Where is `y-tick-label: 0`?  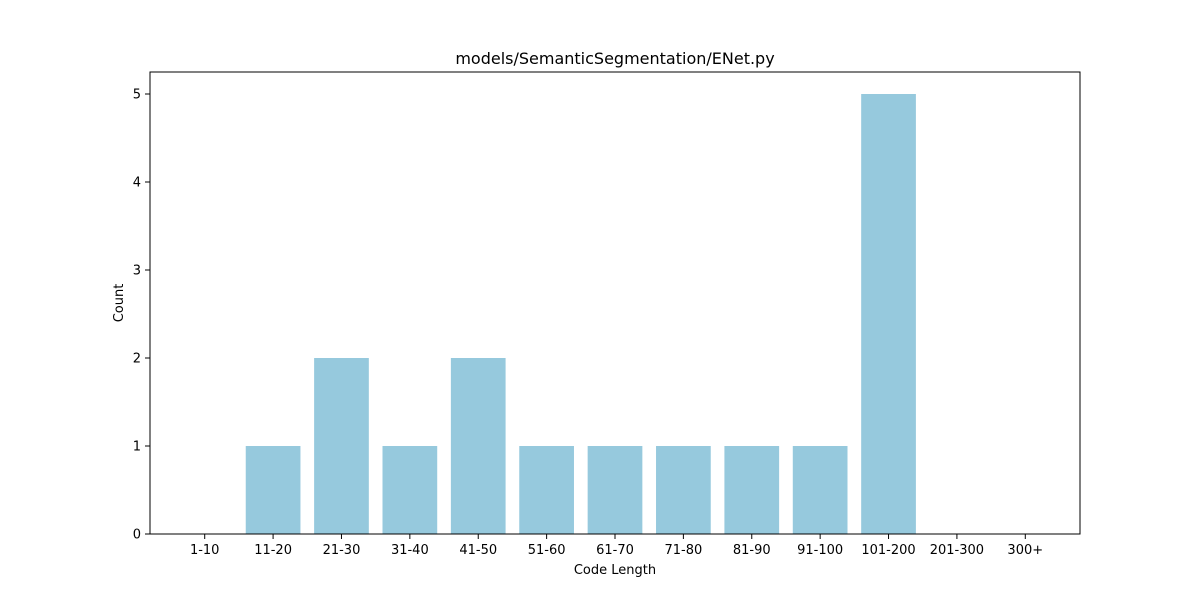
y-tick-label: 0 is located at coordinates (137, 535).